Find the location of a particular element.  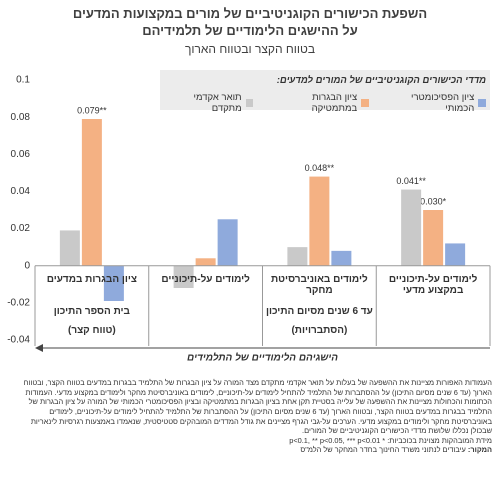

group-note: (הסתברויות) is located at coordinates (319, 330).